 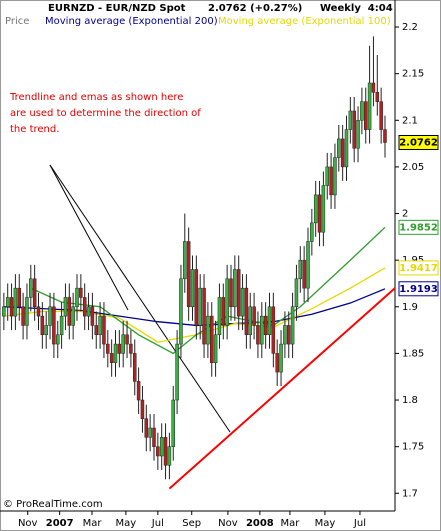 I want to click on price-text: 2.0762 (+0.27%), so click(x=255, y=8).